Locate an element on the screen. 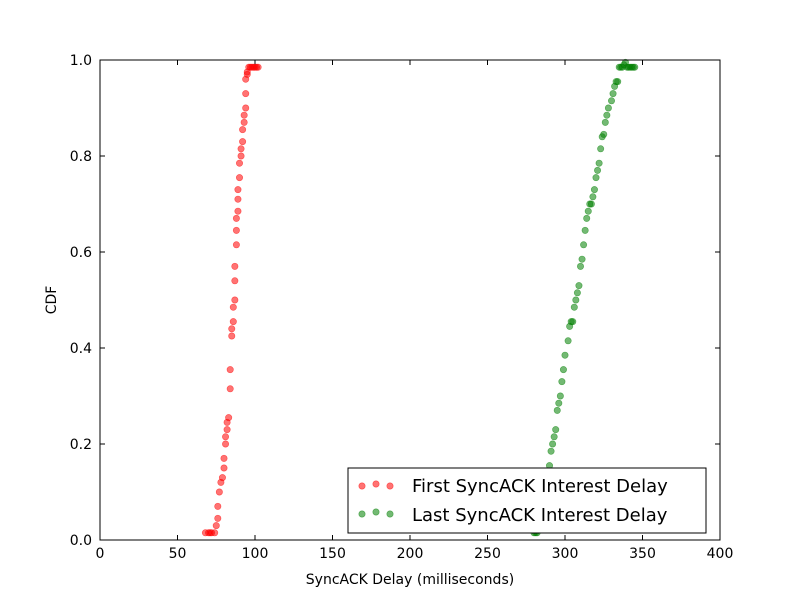 The width and height of the screenshot is (800, 600). legend-marker-first is located at coordinates (376, 485).